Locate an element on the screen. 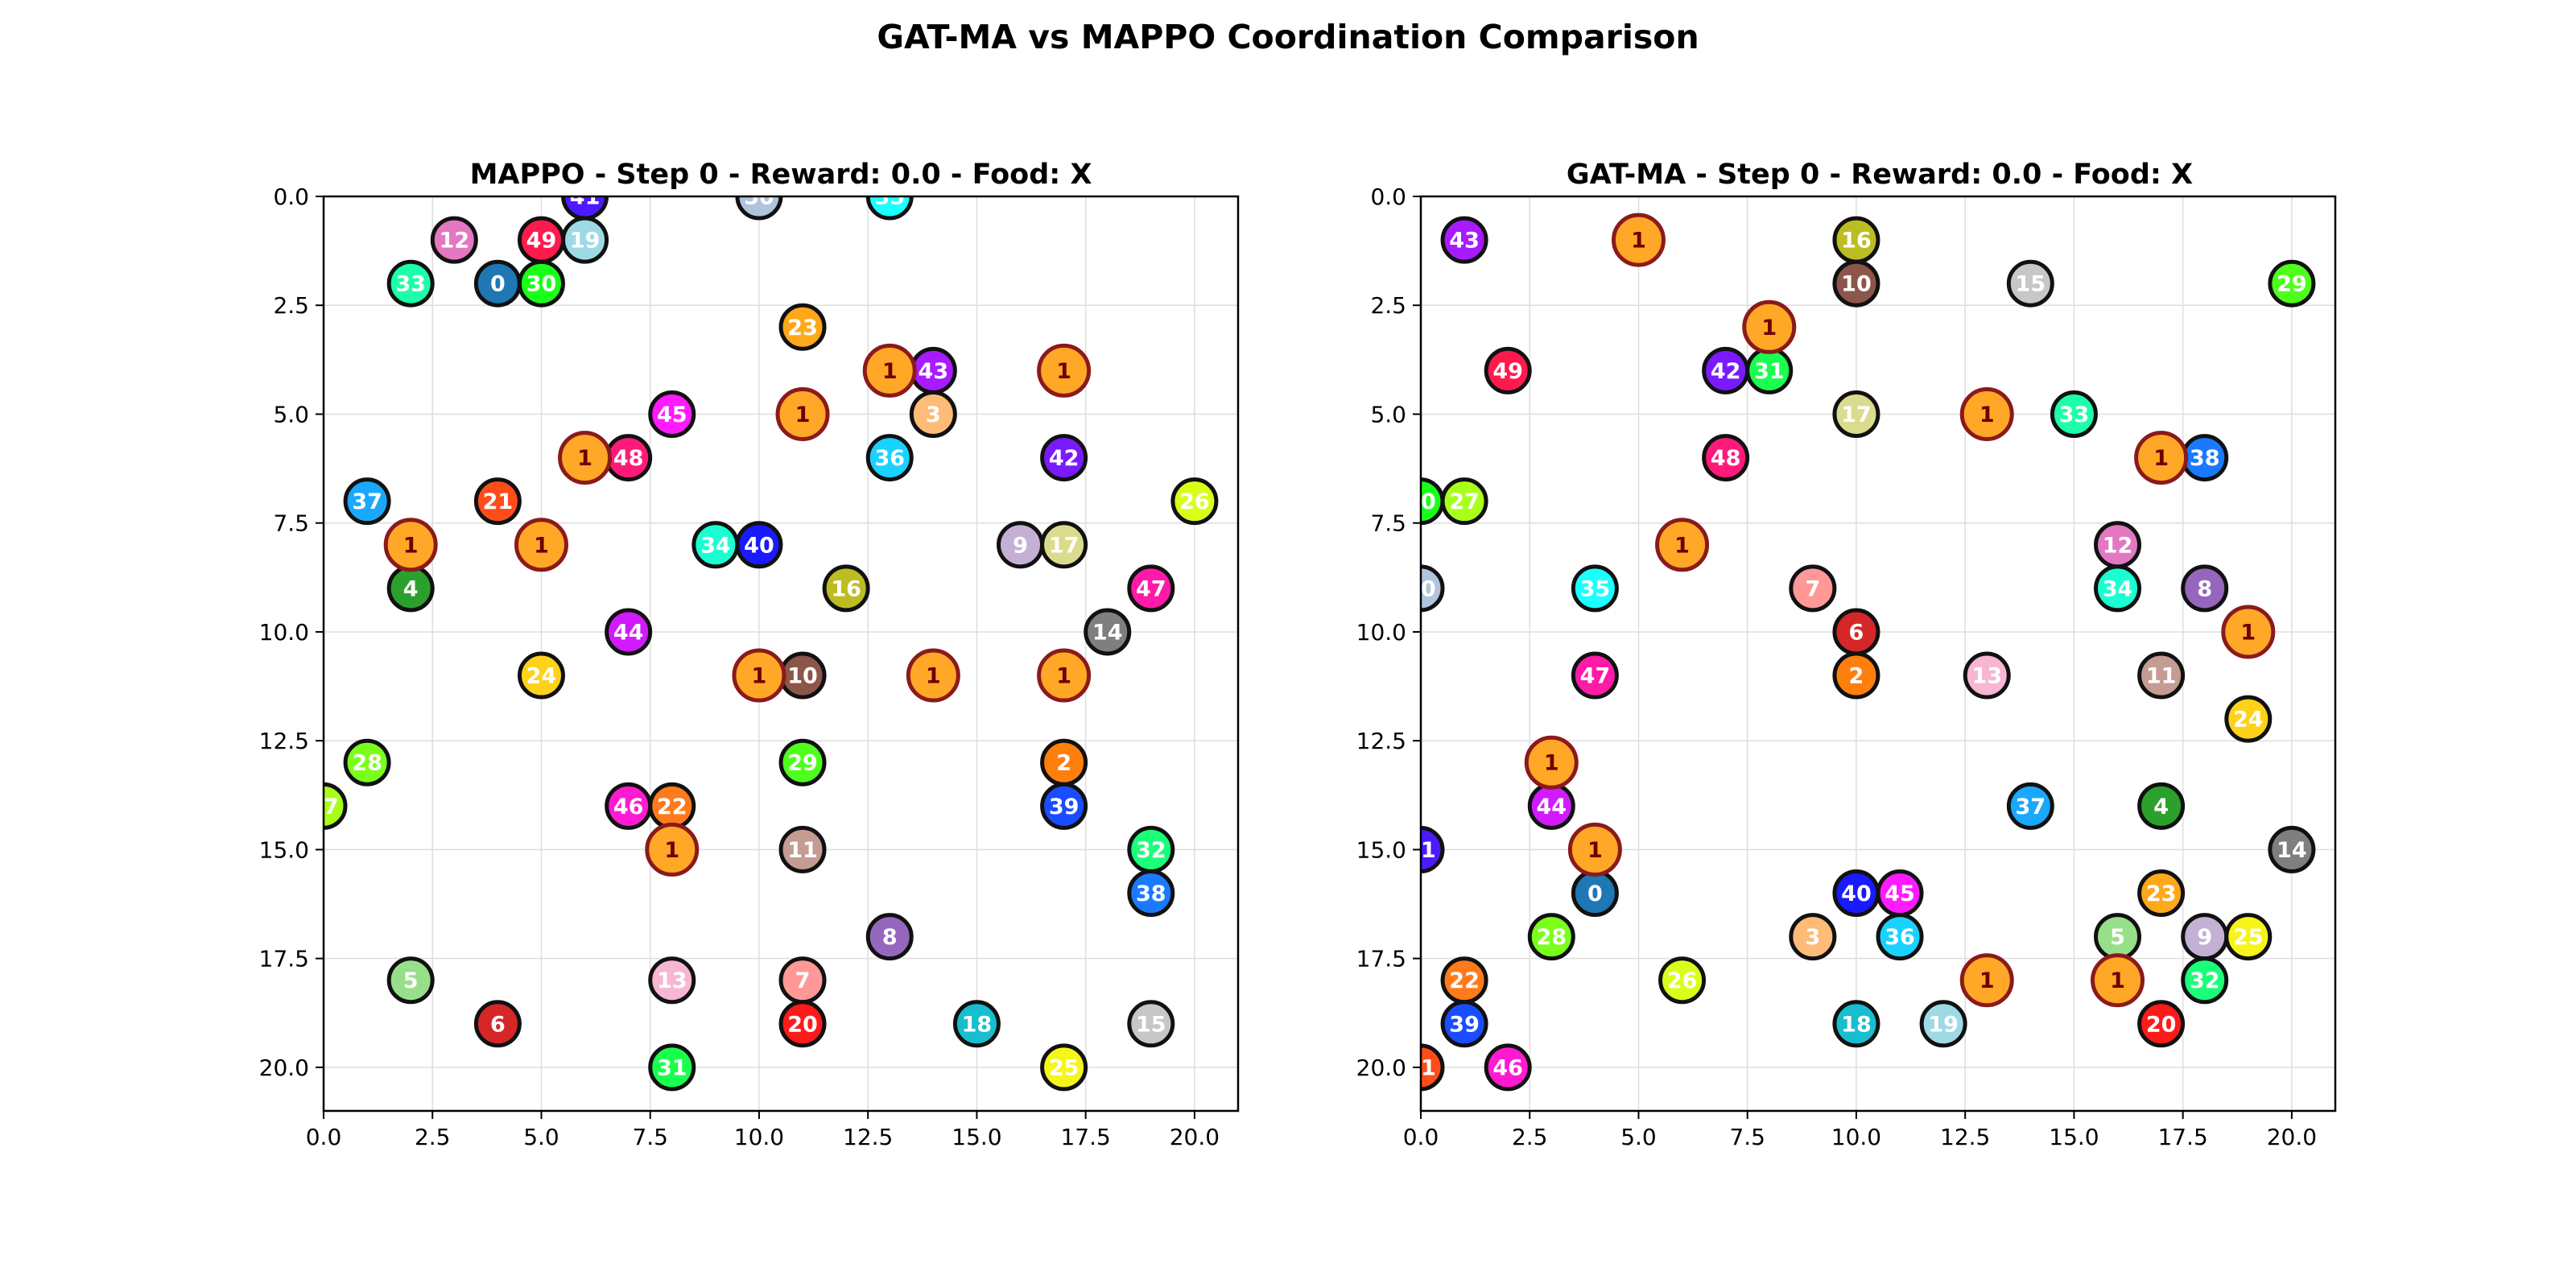 The height and width of the screenshot is (1288, 2576). gatma-agent-label: 43 is located at coordinates (1464, 242).